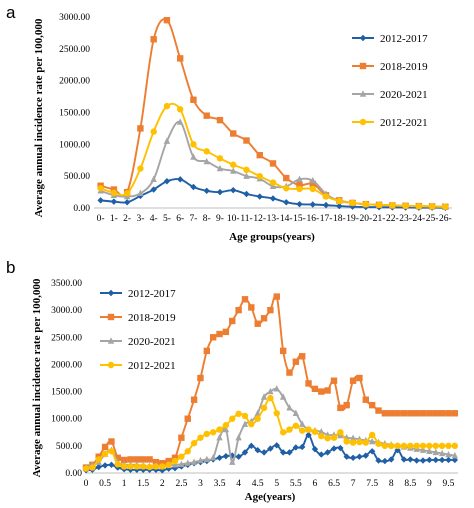 The height and width of the screenshot is (508, 474). I want to click on panel-b-x-tick-label: 3.5, so click(220, 484).